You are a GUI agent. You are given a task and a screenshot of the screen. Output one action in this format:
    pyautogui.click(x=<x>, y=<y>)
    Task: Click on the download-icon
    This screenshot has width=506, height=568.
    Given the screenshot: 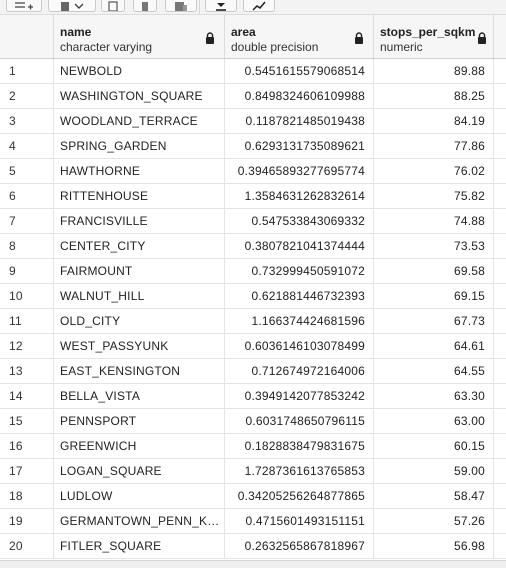 What is the action you would take?
    pyautogui.click(x=221, y=7)
    